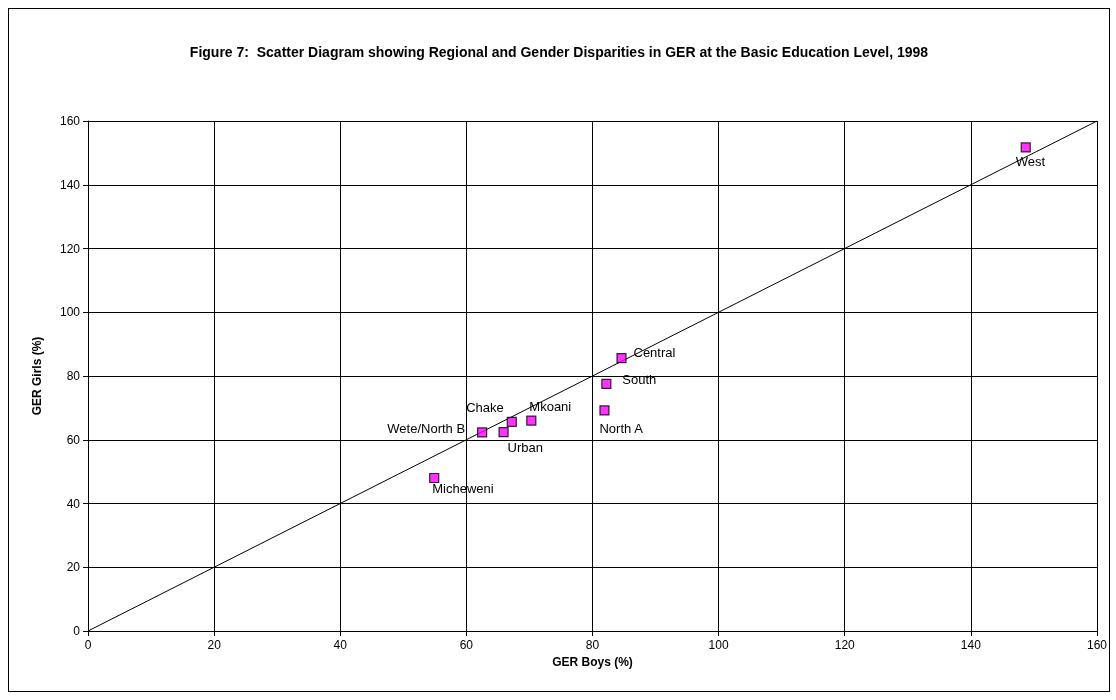 The height and width of the screenshot is (700, 1116). Describe the element at coordinates (1097, 645) in the screenshot. I see `x-tick-label: 160` at that location.